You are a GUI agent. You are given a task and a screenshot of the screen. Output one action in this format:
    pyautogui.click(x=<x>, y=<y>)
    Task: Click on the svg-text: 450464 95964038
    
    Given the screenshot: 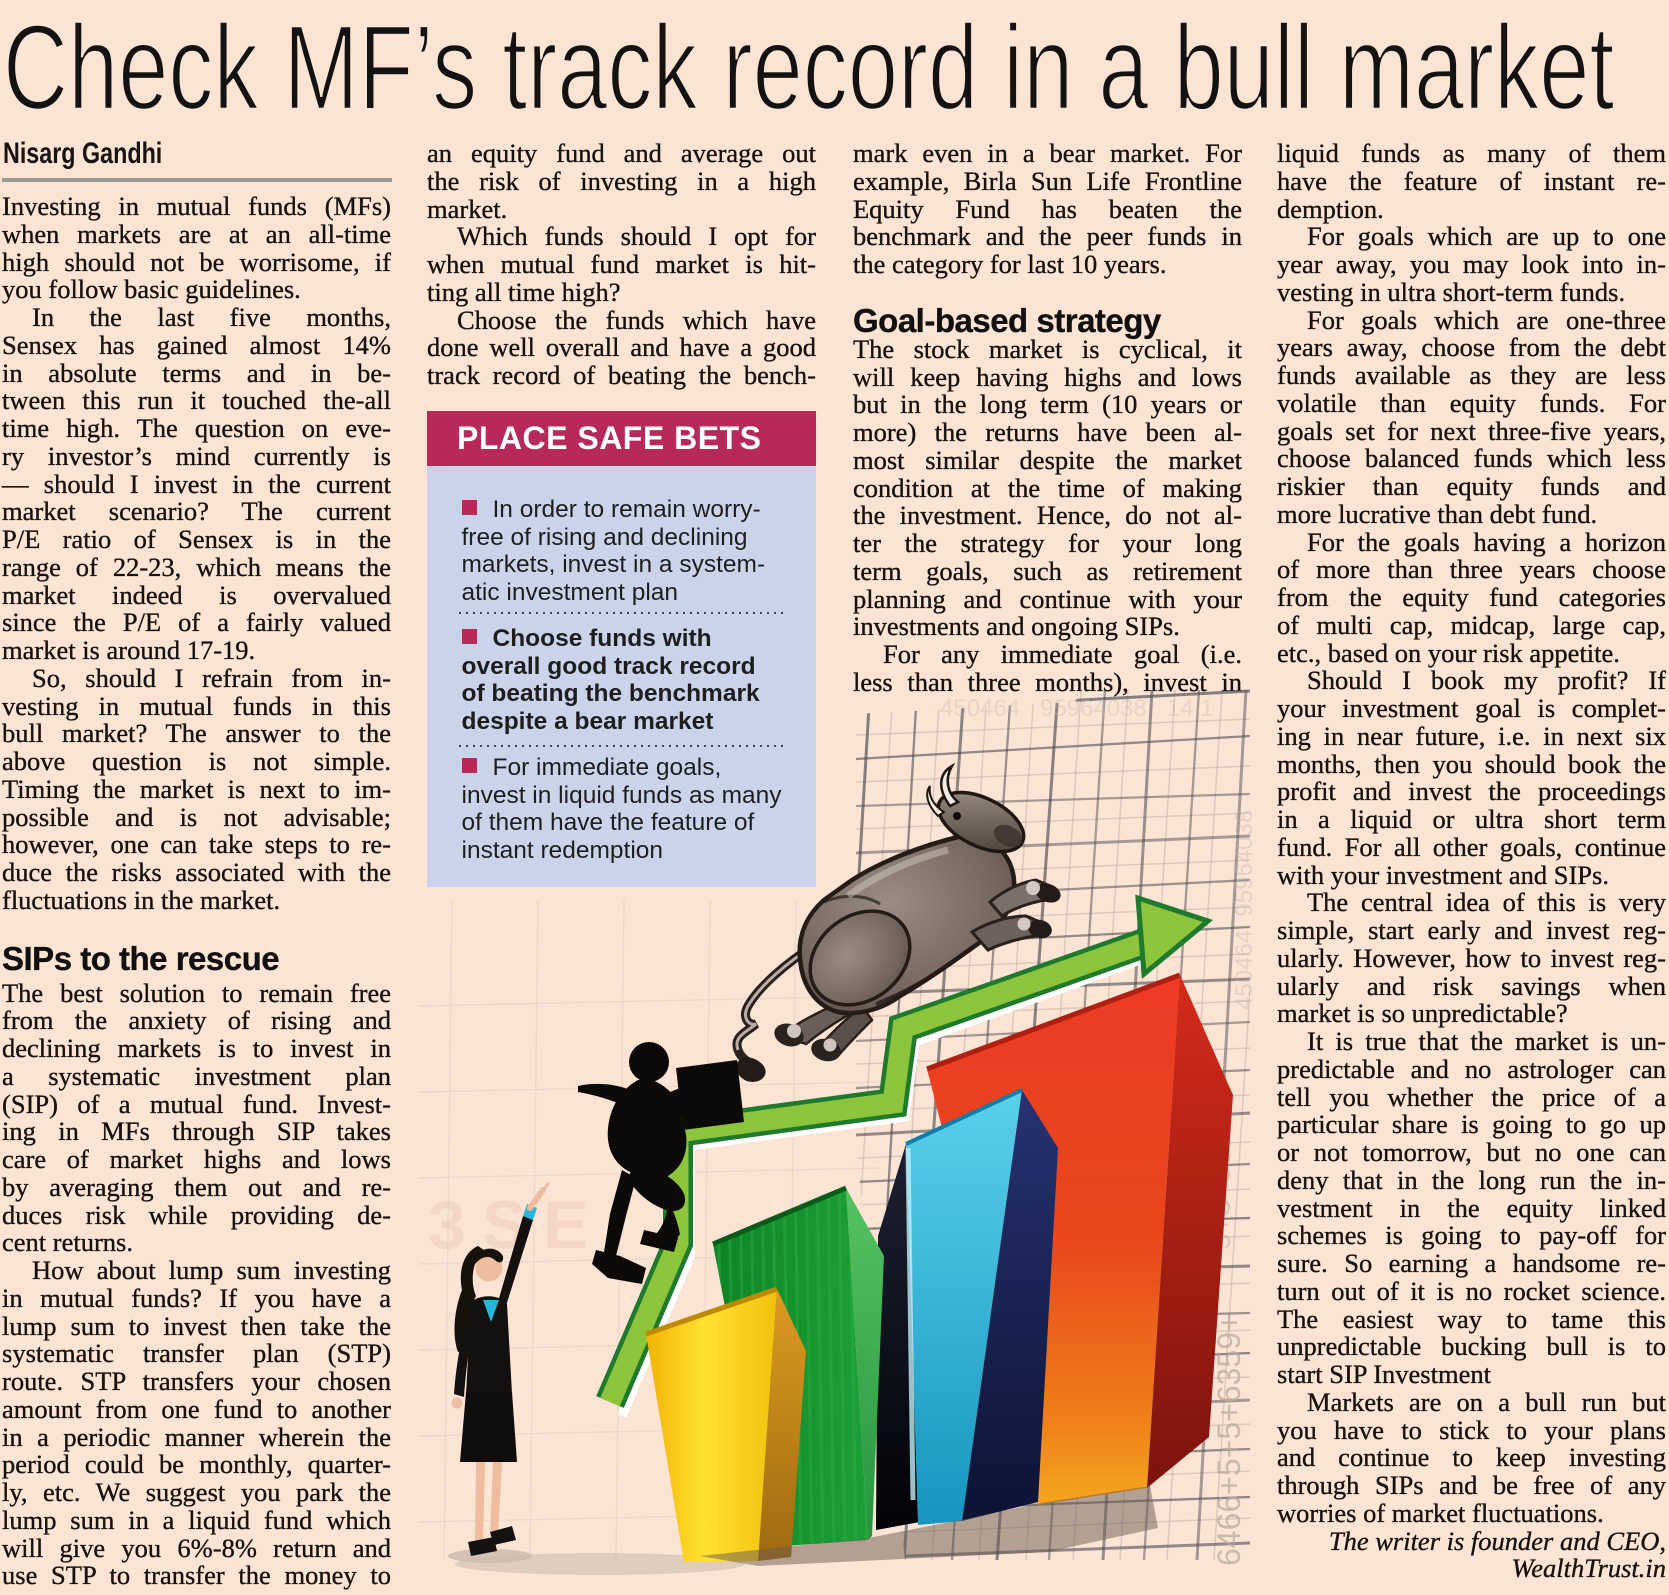 What is the action you would take?
    pyautogui.click(x=1243, y=910)
    